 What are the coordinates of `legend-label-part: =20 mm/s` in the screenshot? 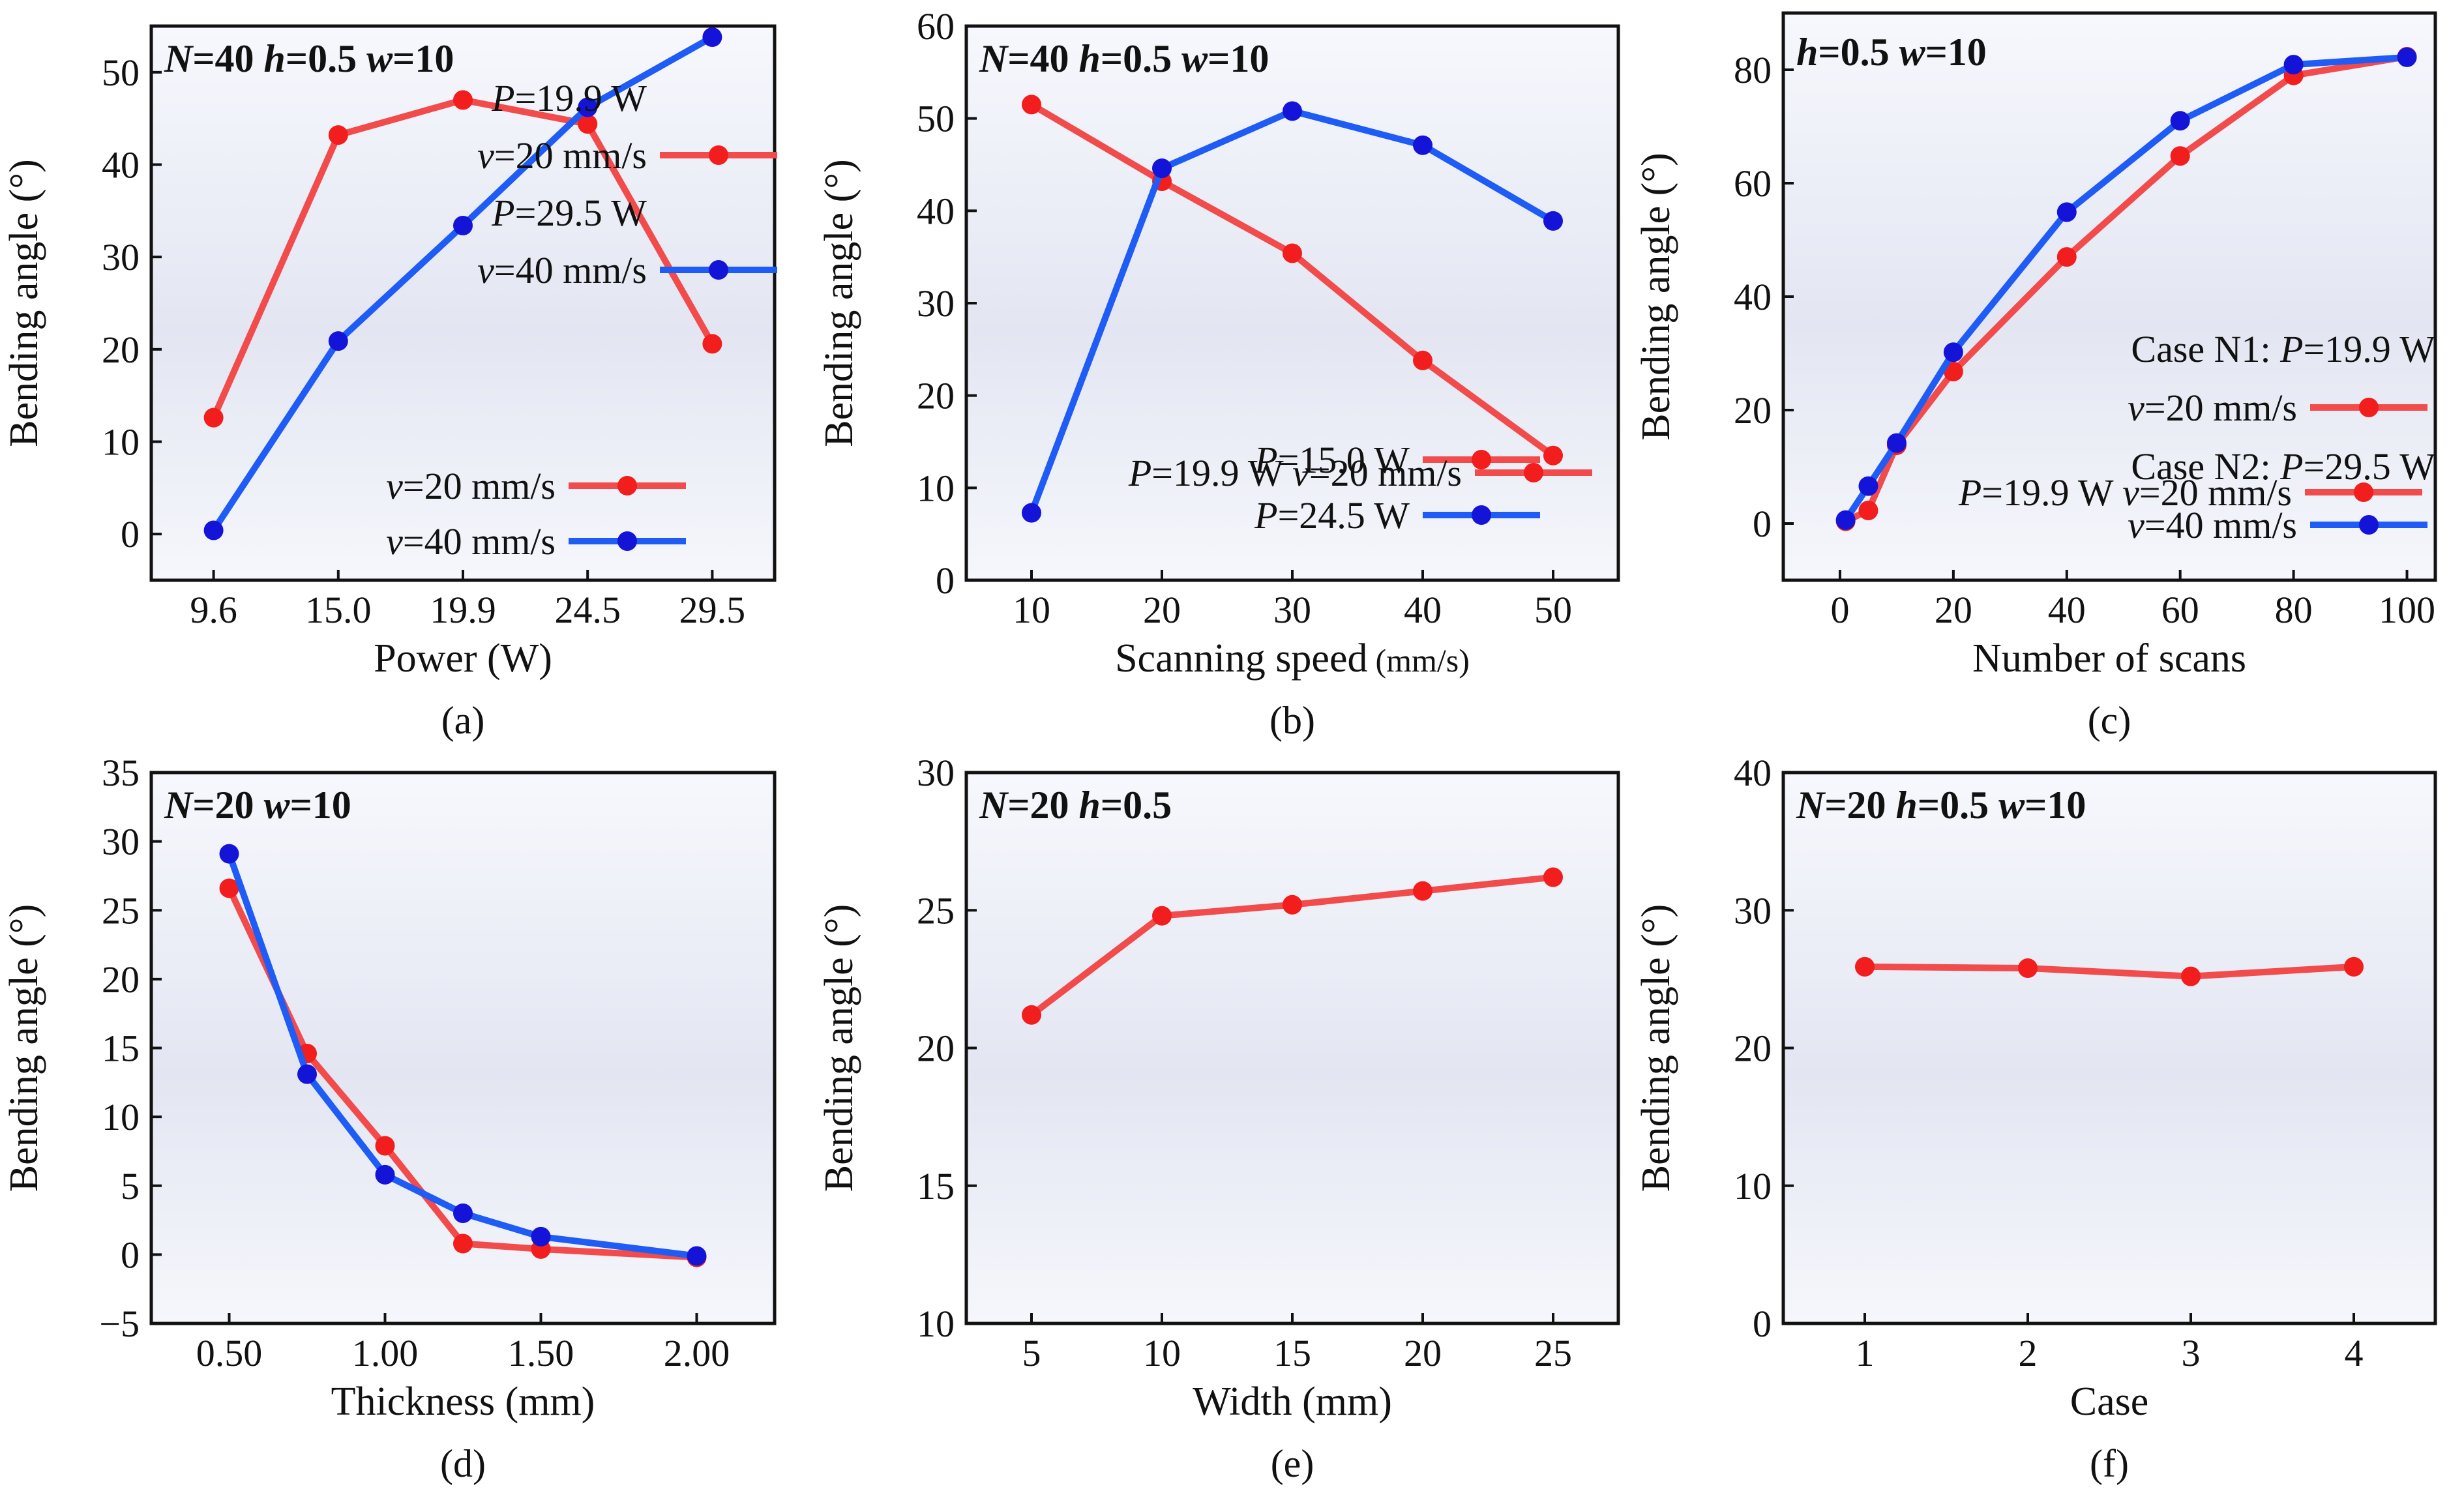 It's located at (570, 155).